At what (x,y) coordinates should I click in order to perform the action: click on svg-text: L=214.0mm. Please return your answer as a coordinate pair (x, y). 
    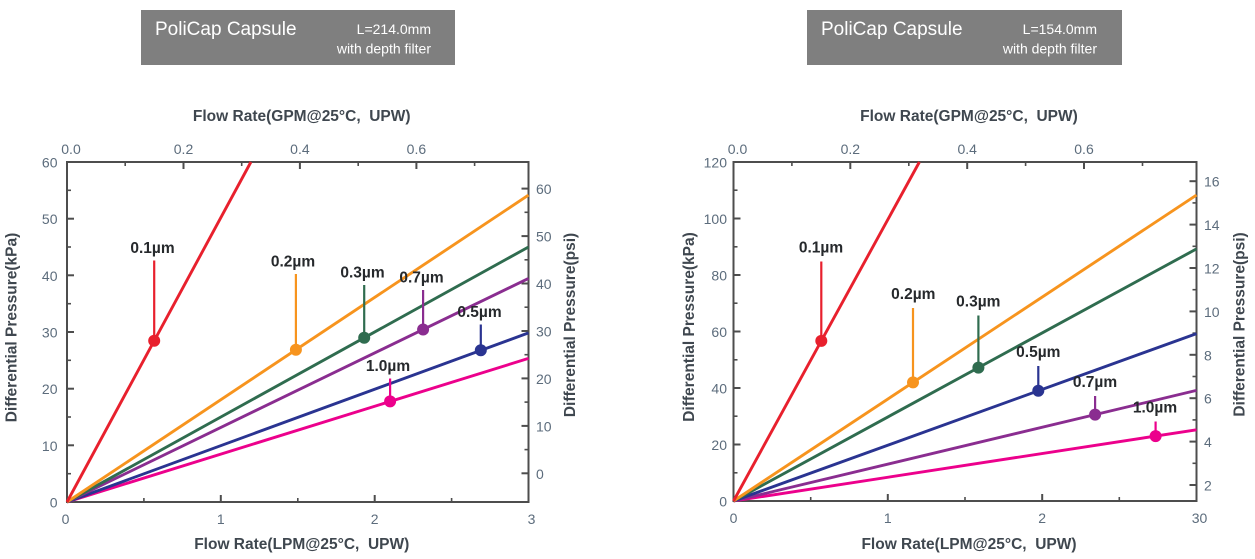
    Looking at the image, I should click on (394, 29).